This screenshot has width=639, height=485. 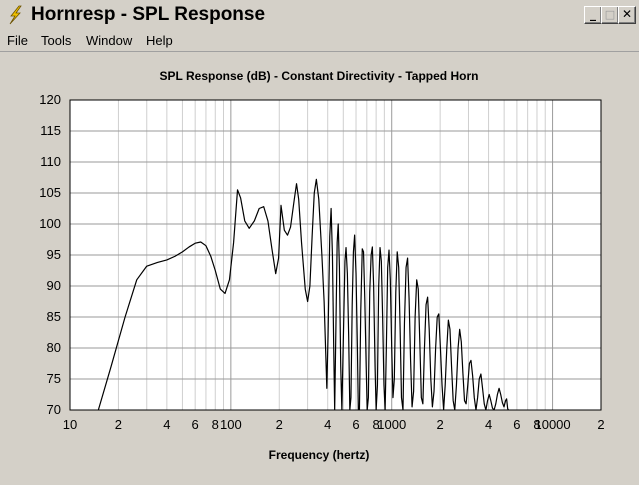 What do you see at coordinates (231, 424) in the screenshot?
I see `x-tick-label: 100` at bounding box center [231, 424].